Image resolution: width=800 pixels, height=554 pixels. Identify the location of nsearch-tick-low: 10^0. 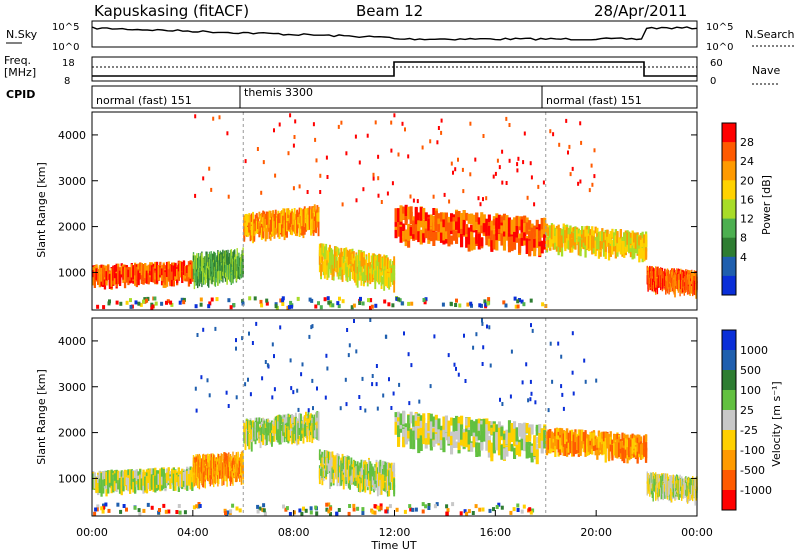
(719, 47).